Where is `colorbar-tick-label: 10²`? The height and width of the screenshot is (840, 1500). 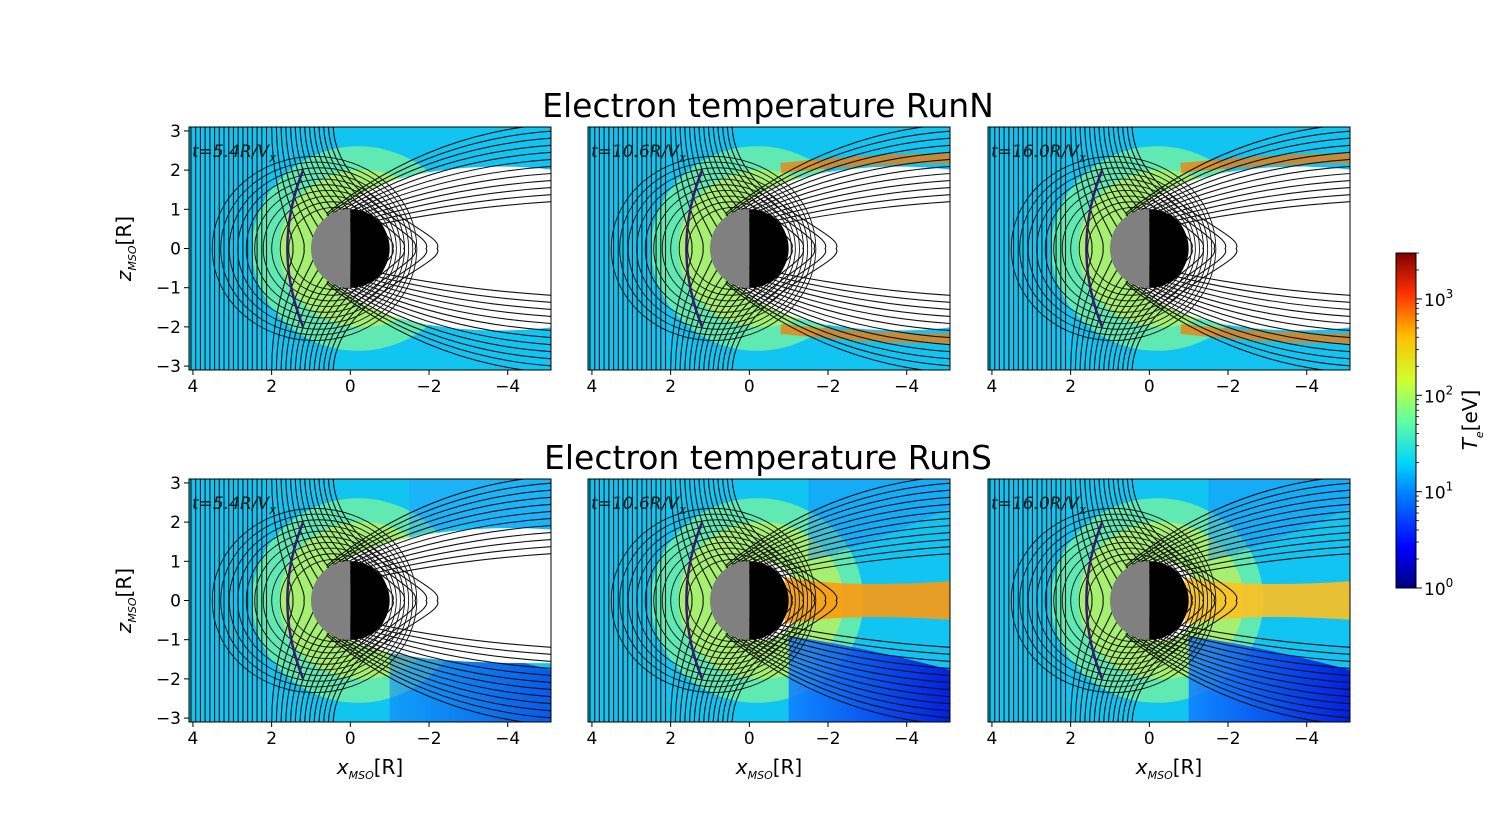
colorbar-tick-label: 10² is located at coordinates (1438, 395).